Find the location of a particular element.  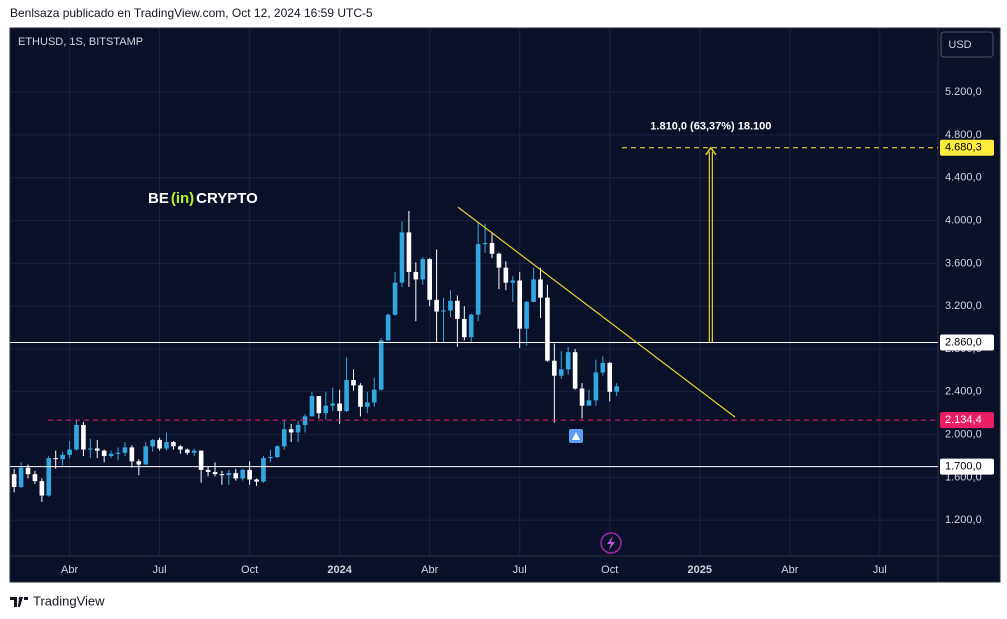

x-tick-label: Jul is located at coordinates (880, 570).